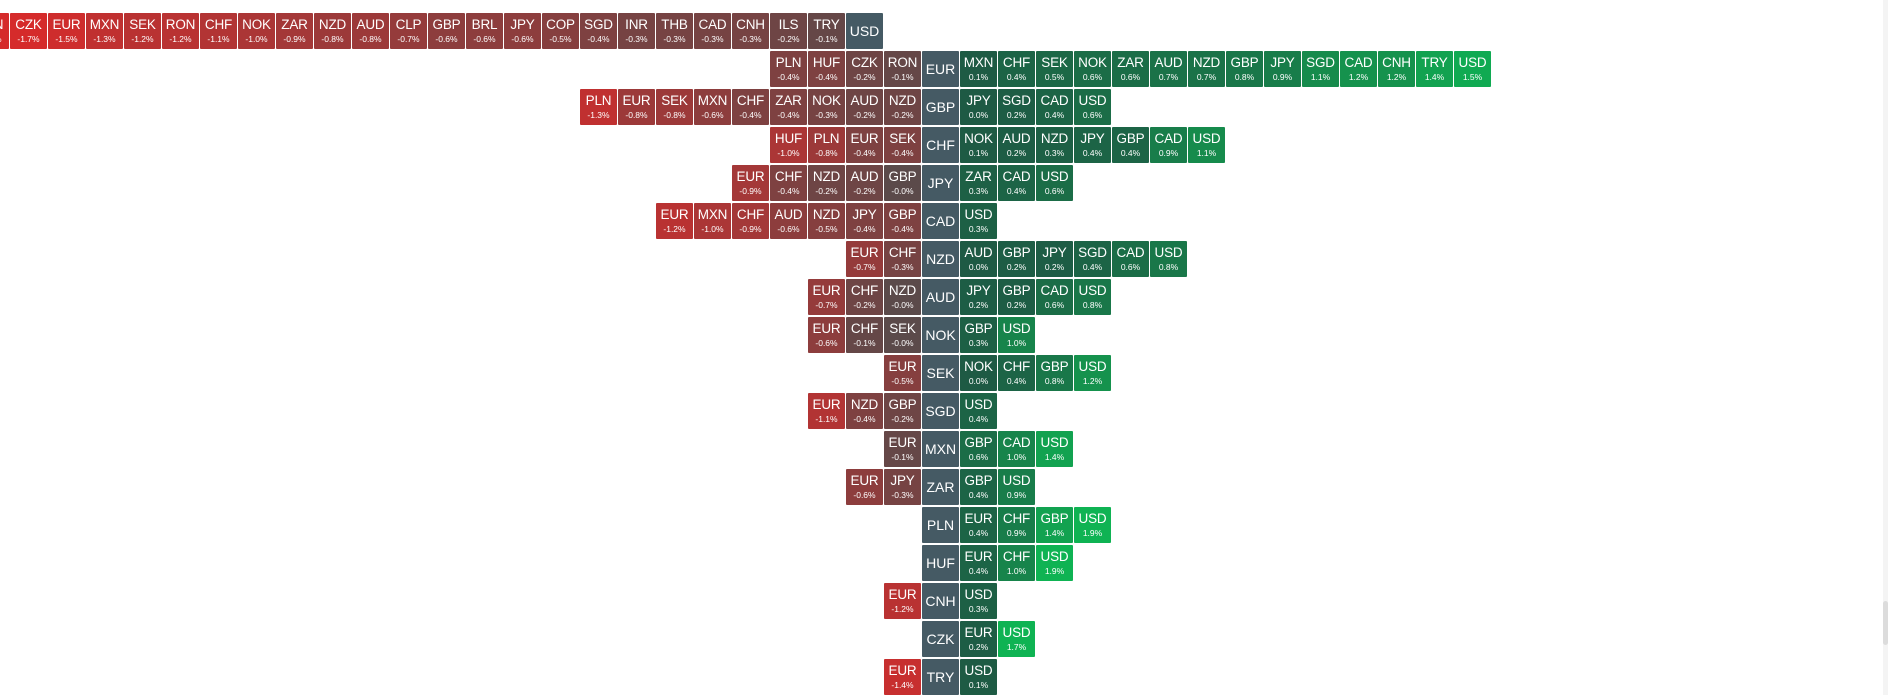  What do you see at coordinates (978, 677) in the screenshot?
I see `heatmap-cell: USD 0.1%` at bounding box center [978, 677].